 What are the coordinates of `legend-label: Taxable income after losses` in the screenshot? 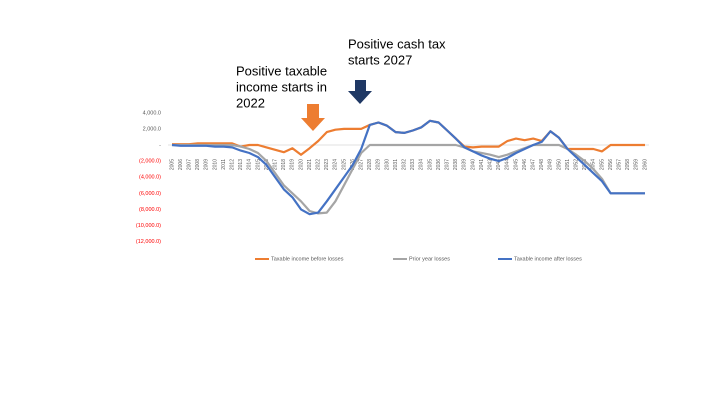 It's located at (548, 259).